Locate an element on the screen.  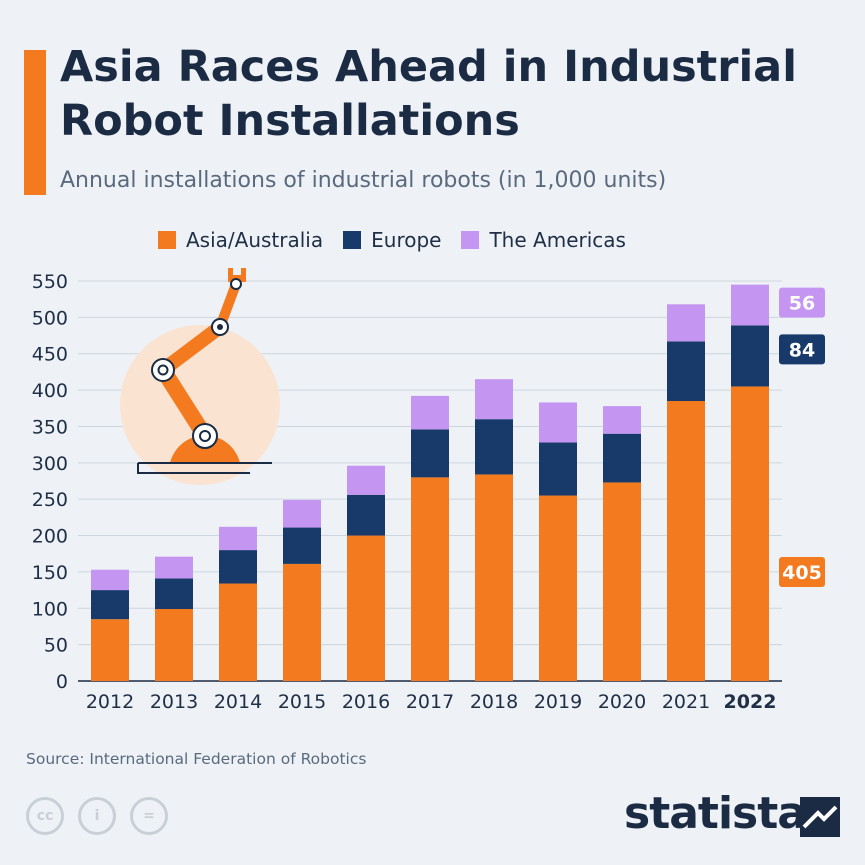
legend-item-americas: The Americas is located at coordinates (543, 240).